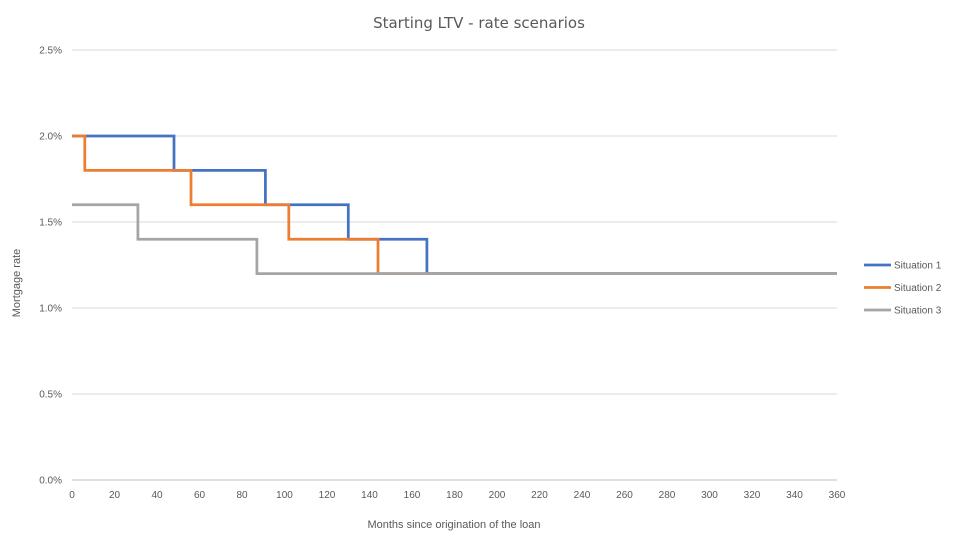  I want to click on x-tick-label: 140, so click(369, 495).